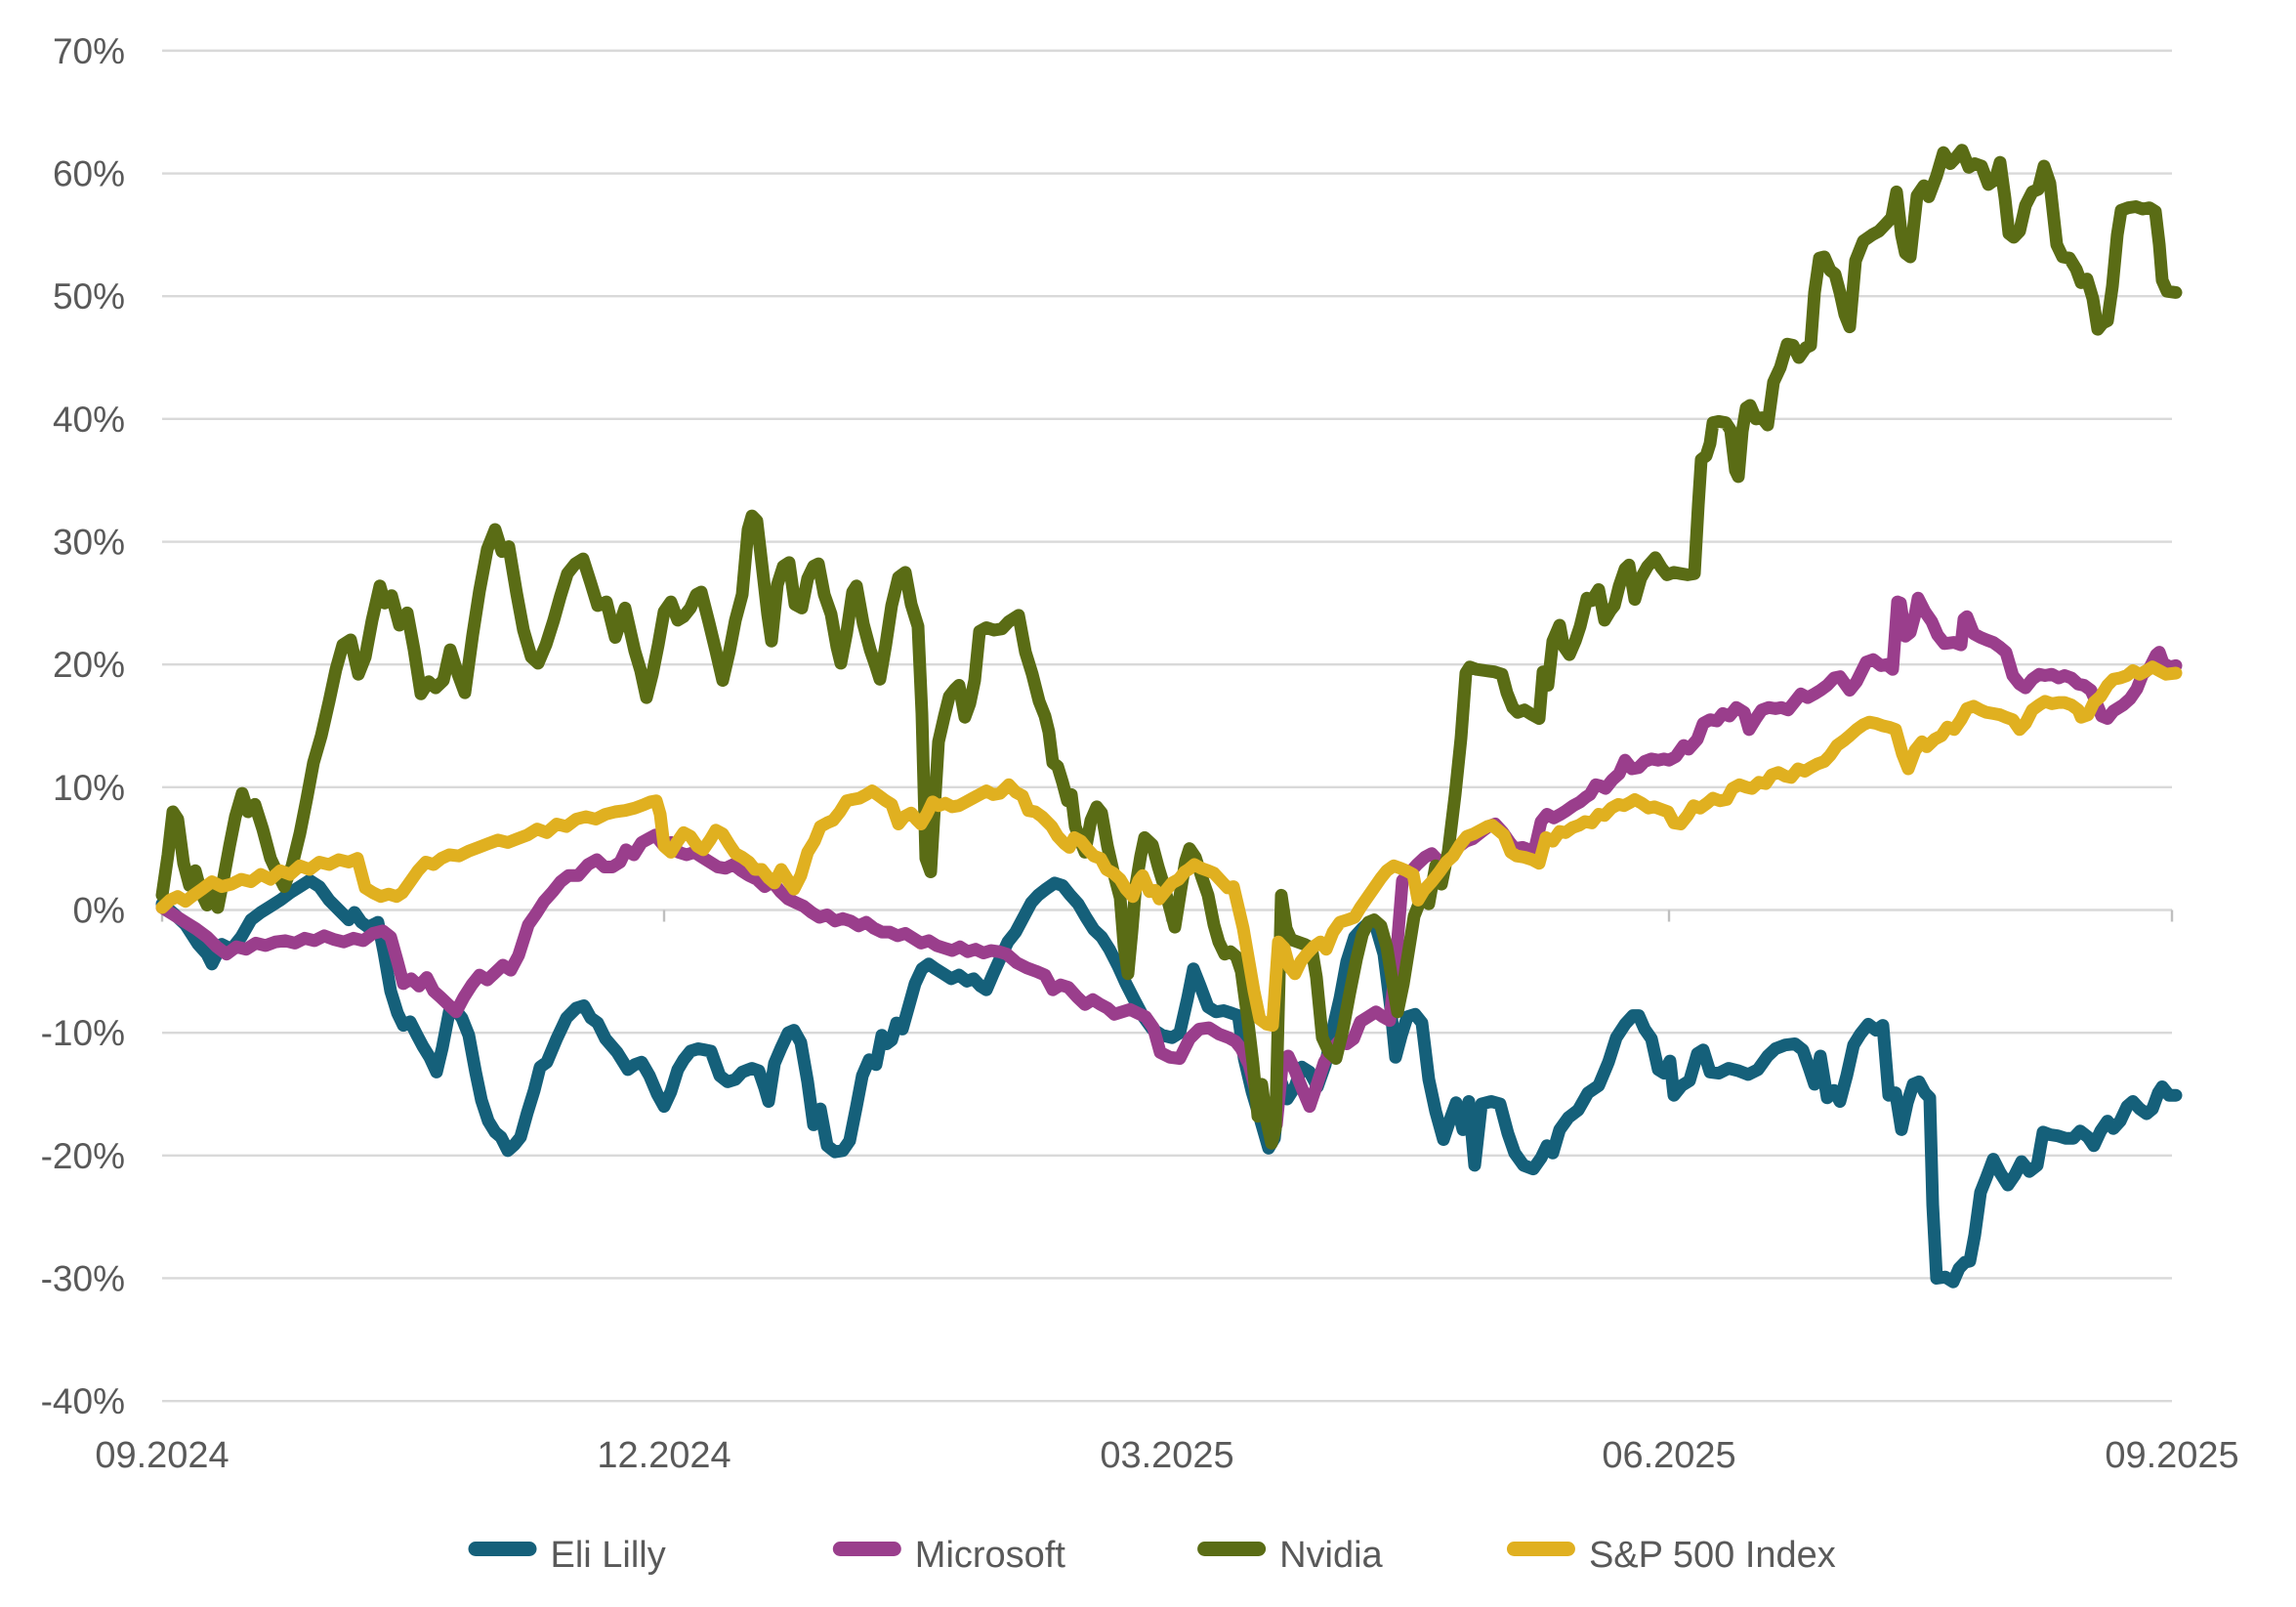 This screenshot has width=2296, height=1607. I want to click on y-tick-label: 0%, so click(99, 911).